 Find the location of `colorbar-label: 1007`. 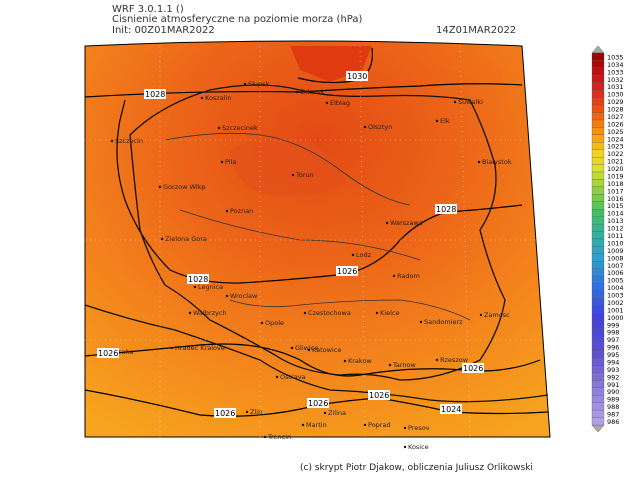

colorbar-label: 1007 is located at coordinates (615, 266).